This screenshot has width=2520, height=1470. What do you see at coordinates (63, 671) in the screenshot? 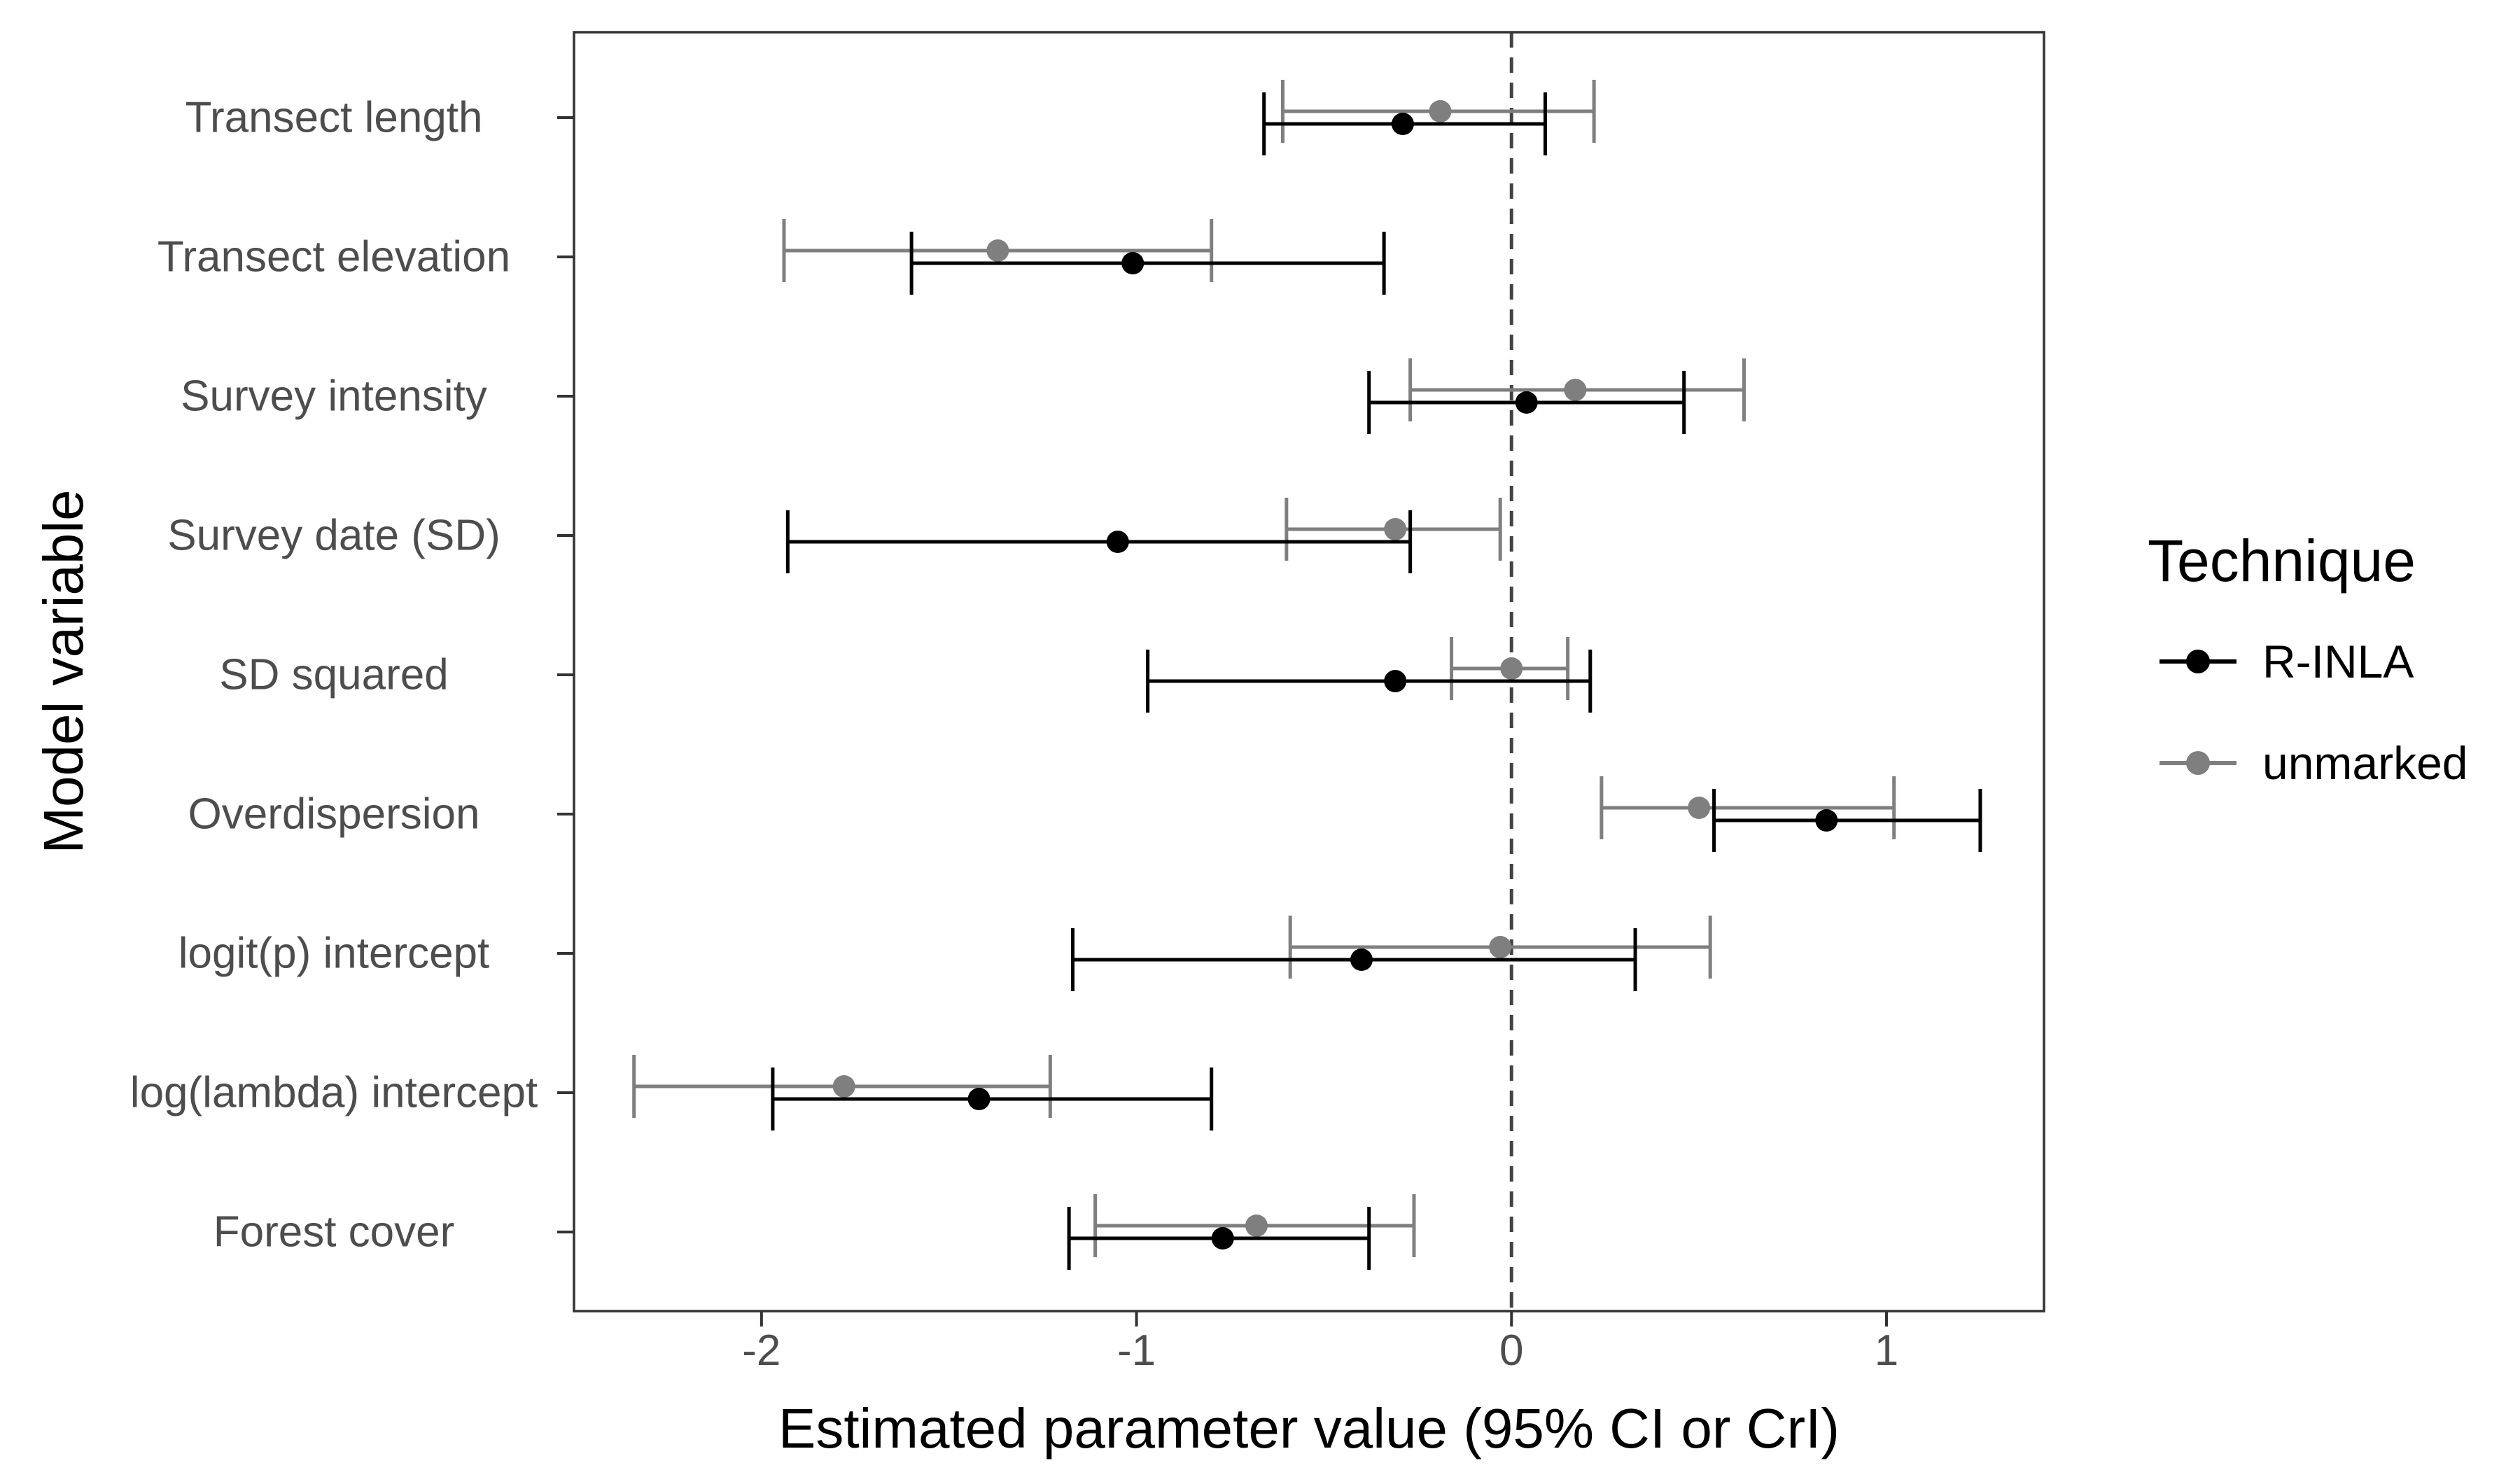
I see `y-axis-title: Model variable` at bounding box center [63, 671].